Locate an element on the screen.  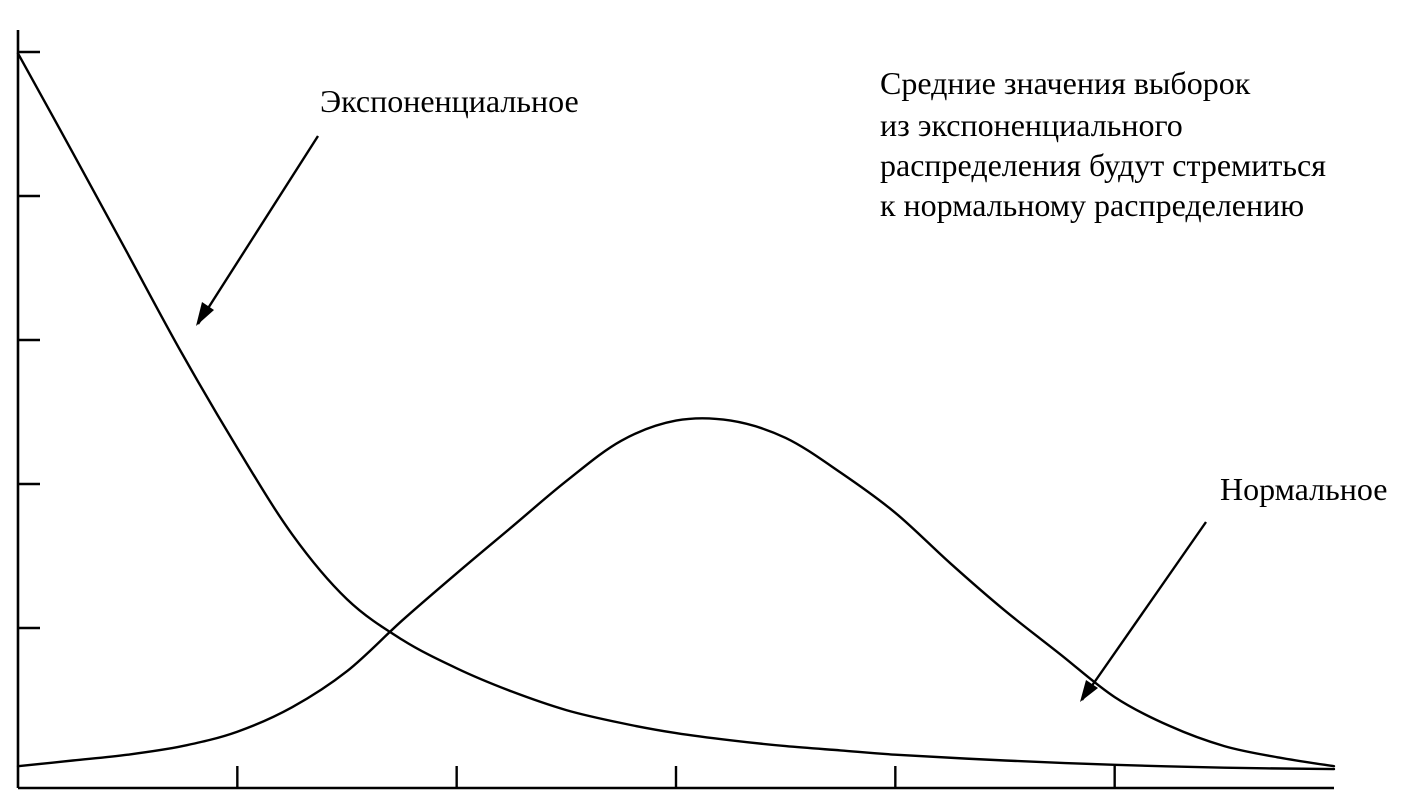
annotation-normal: Нормальное is located at coordinates (1303, 489).